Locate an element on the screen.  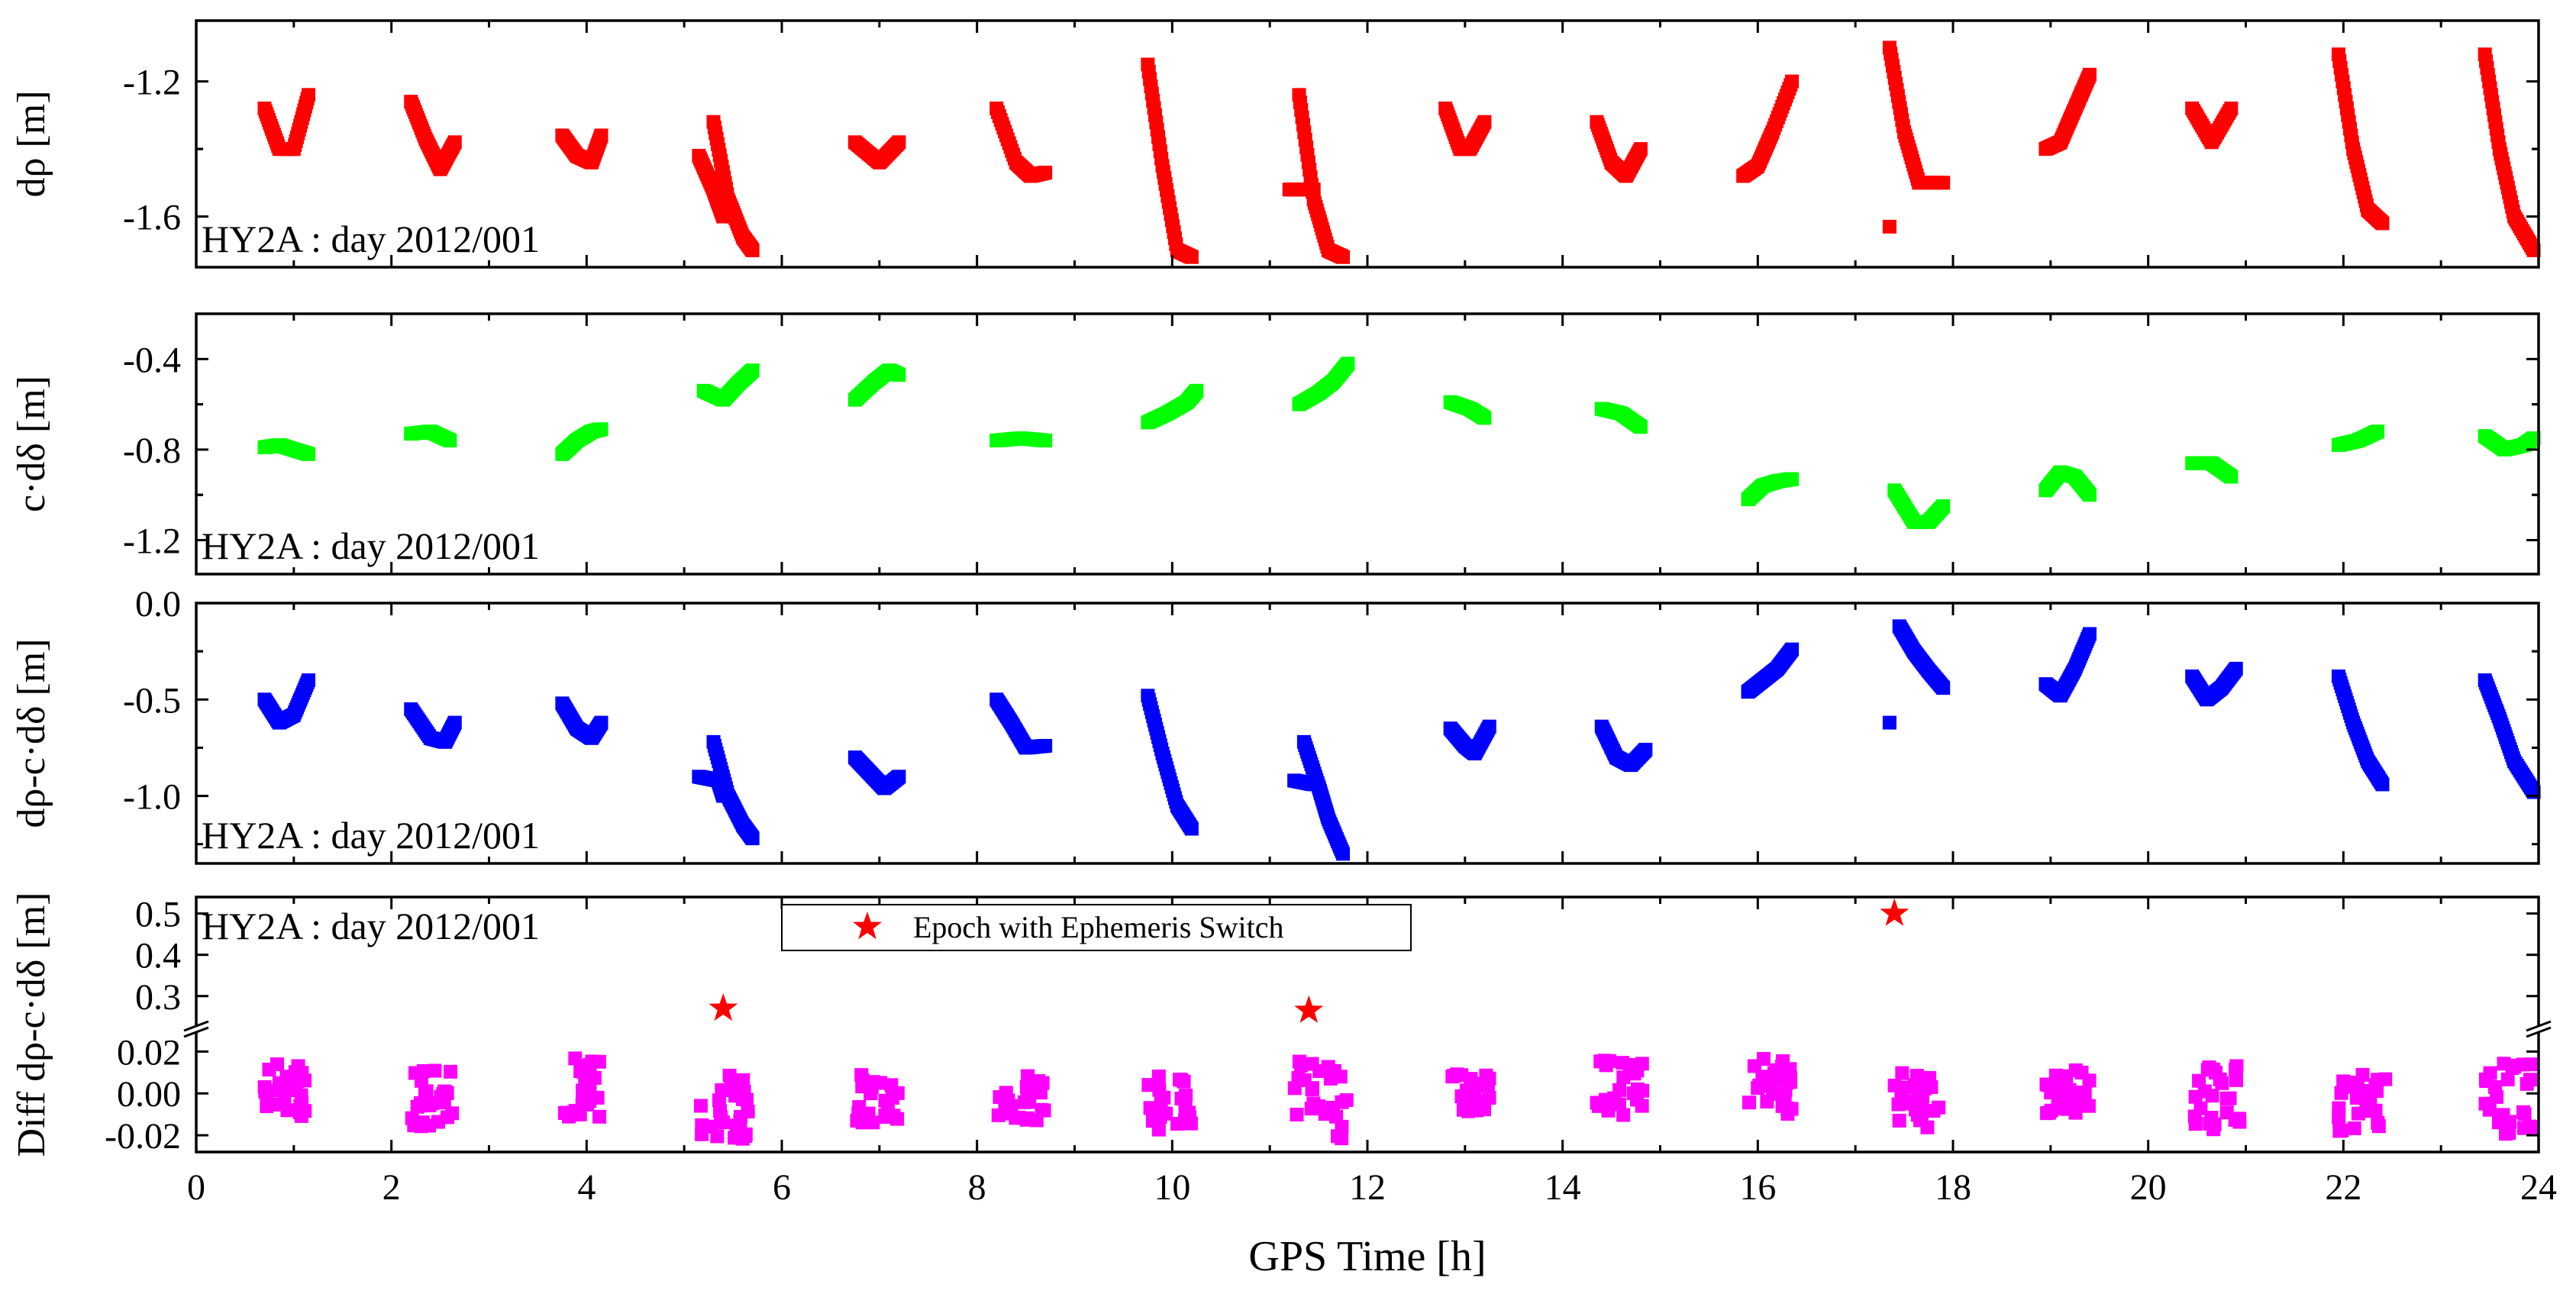
y-tick-label: 0.4 is located at coordinates (158, 956).